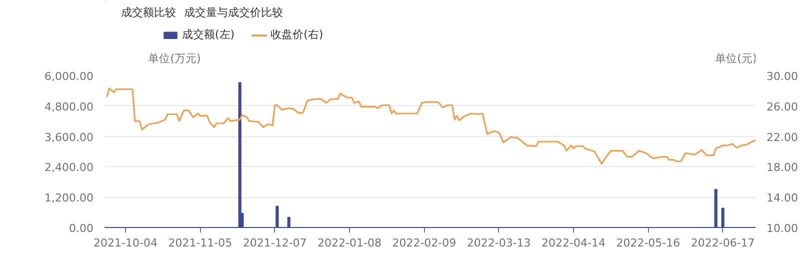 Image resolution: width=800 pixels, height=269 pixels. Describe the element at coordinates (782, 107) in the screenshot. I see `y2-tick-label: 26.00` at that location.